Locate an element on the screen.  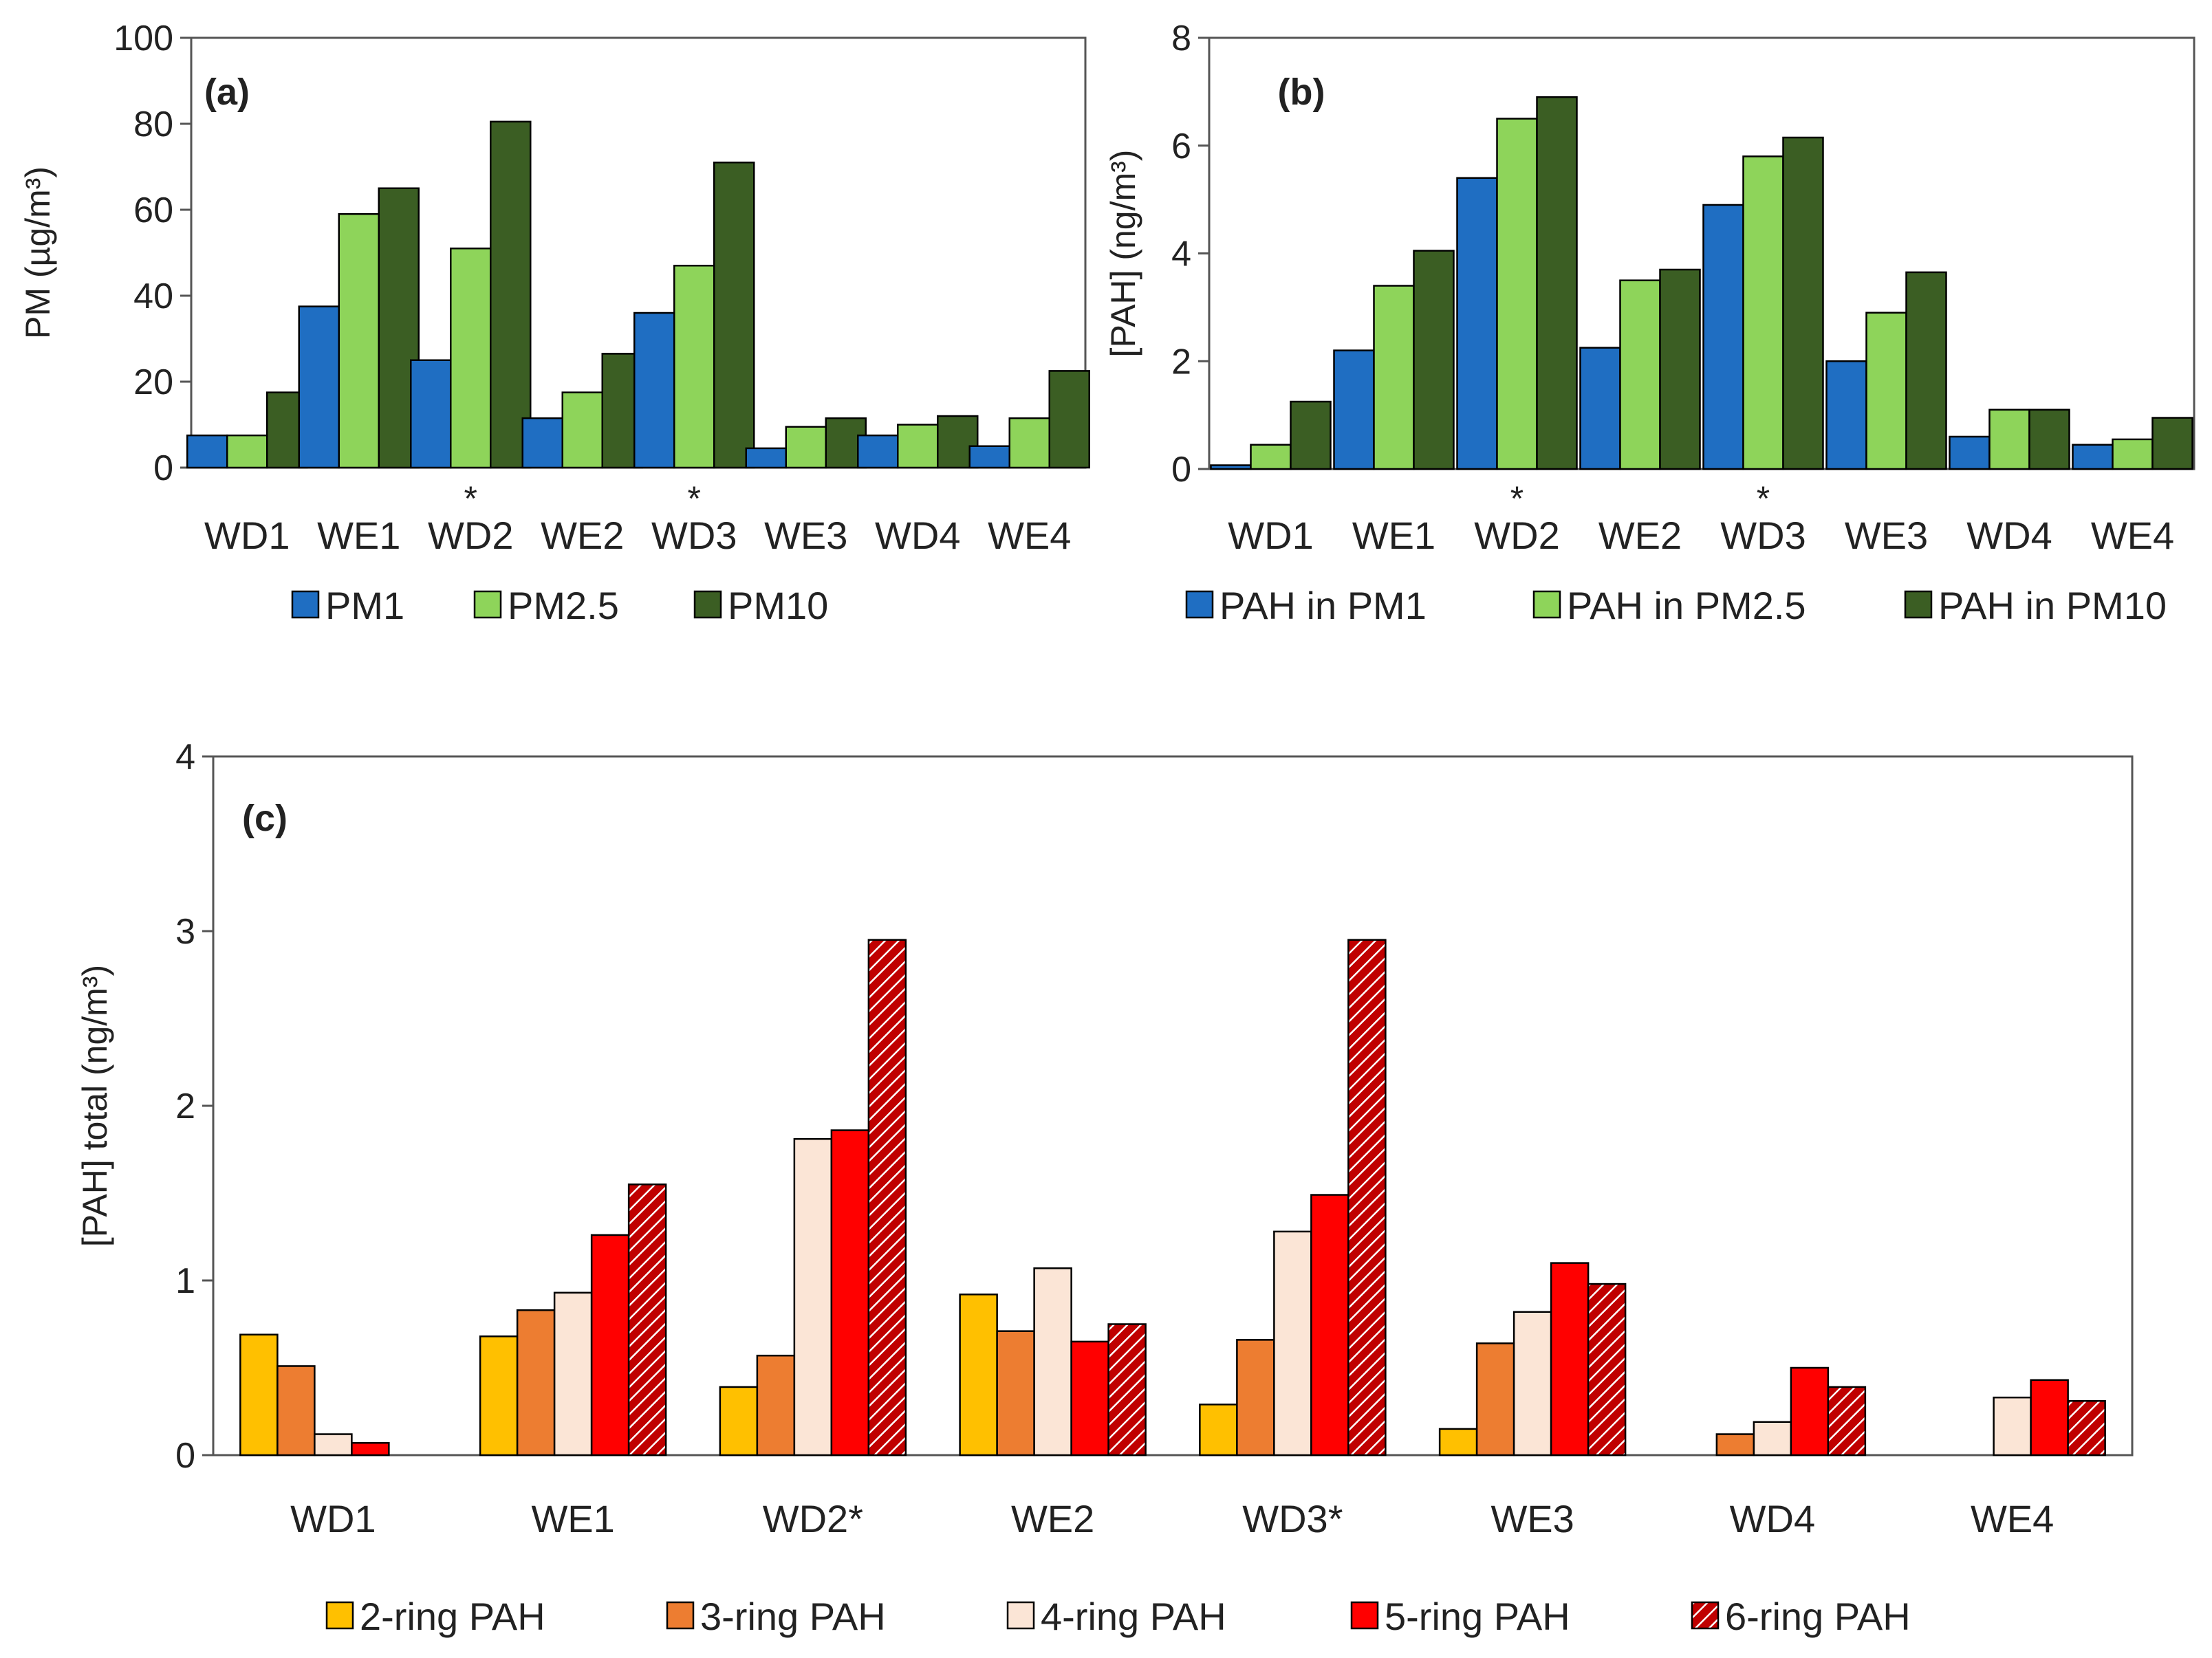
bar-b-pah-in-pm2-5-we3 is located at coordinates (1886, 391).